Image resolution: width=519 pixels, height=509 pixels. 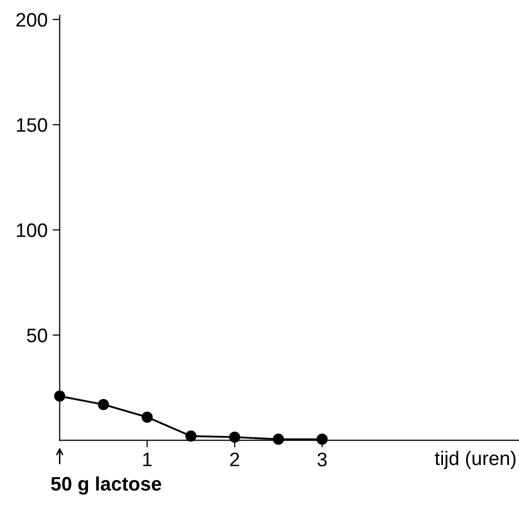 I want to click on x-axis-title: tijd (uren), so click(x=475, y=460).